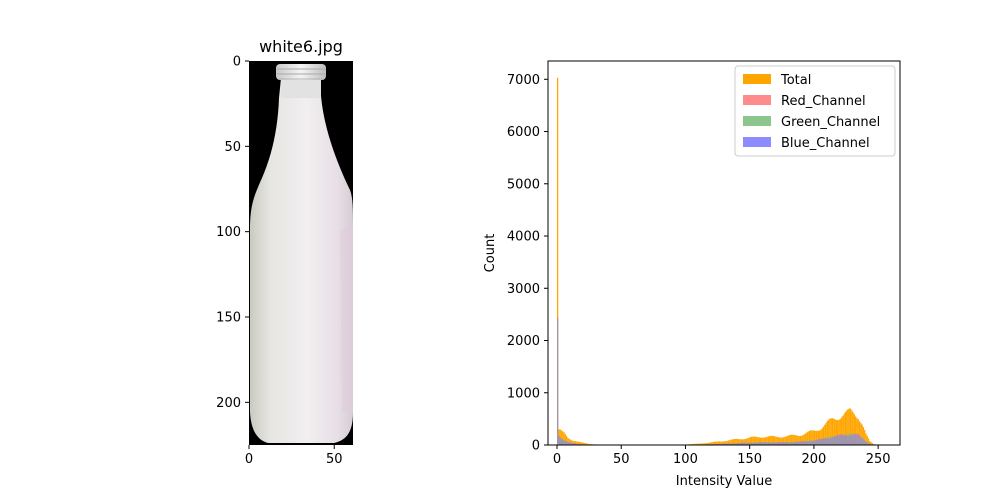 This screenshot has width=1000, height=500. I want to click on x-tick-label: 0, so click(557, 459).